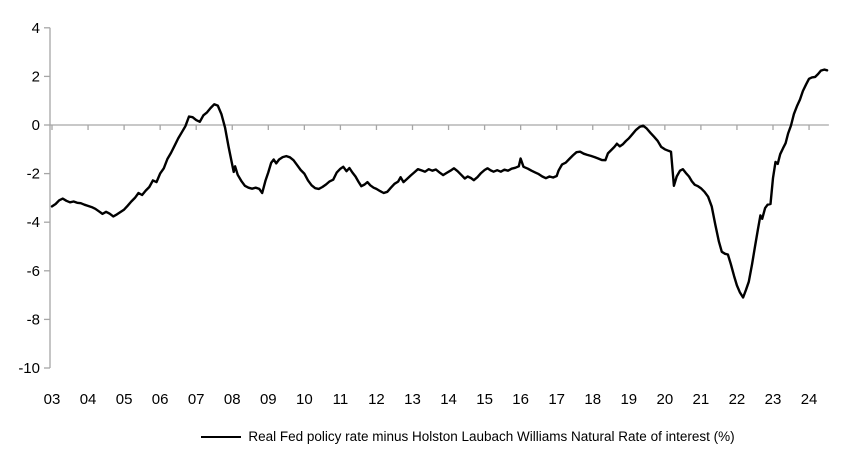 This screenshot has width=852, height=476. What do you see at coordinates (376, 399) in the screenshot?
I see `x-tick-label: 12` at bounding box center [376, 399].